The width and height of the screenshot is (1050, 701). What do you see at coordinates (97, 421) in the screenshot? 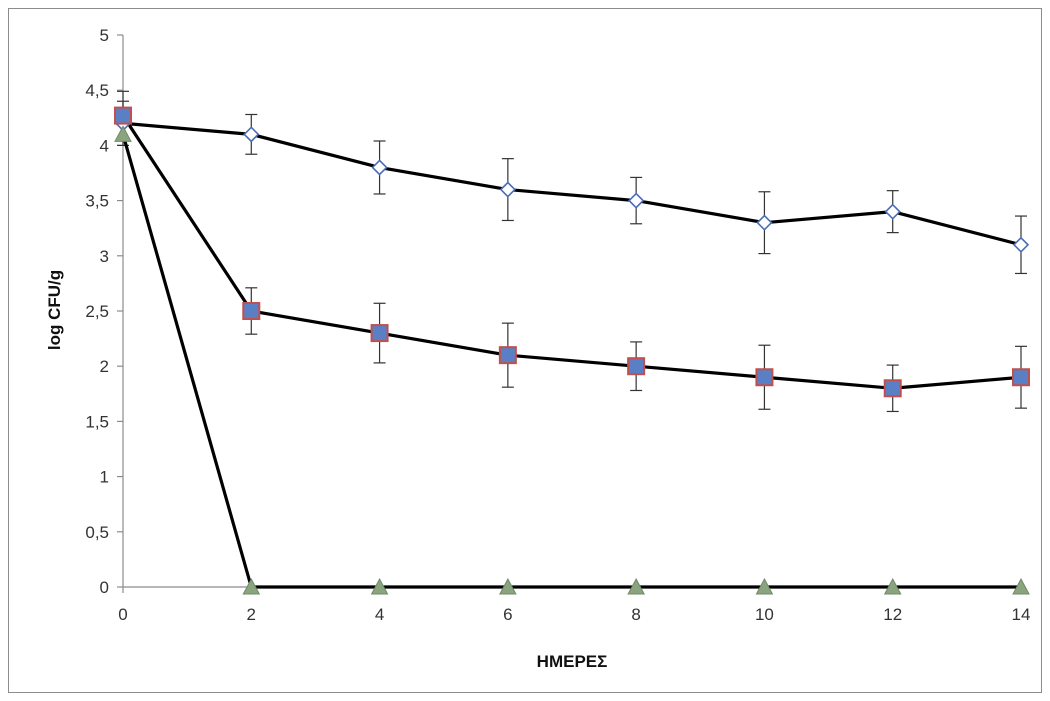
I see `y-tick-label: 1,5` at bounding box center [97, 421].